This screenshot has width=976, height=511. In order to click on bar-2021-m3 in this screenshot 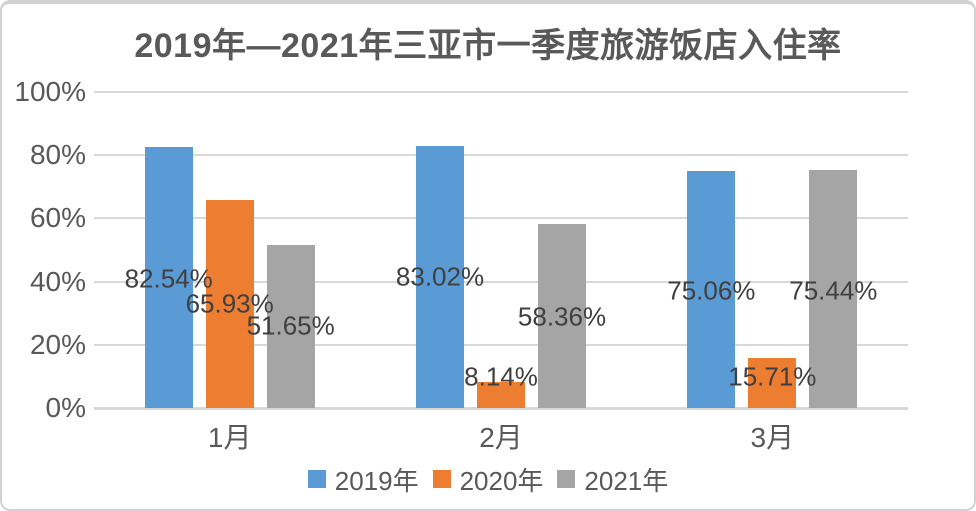, I will do `click(833, 288)`.